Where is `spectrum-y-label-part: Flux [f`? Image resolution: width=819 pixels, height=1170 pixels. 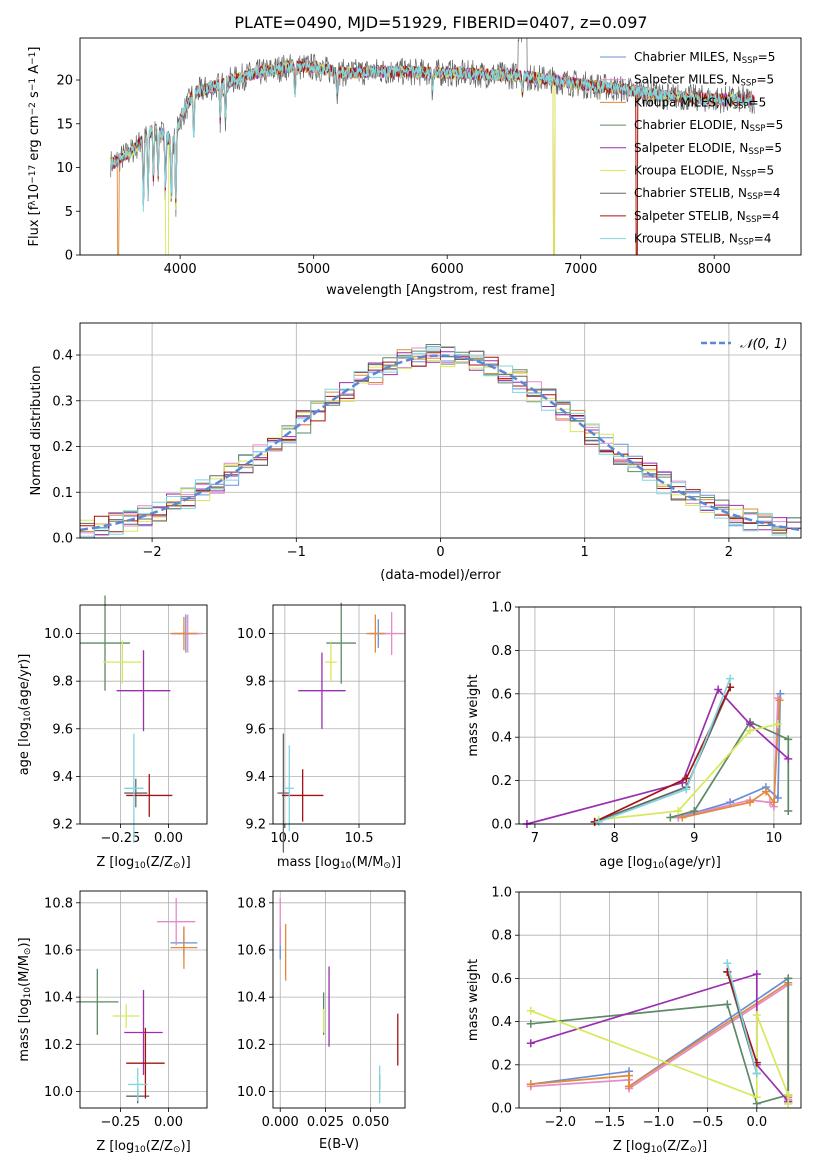
spectrum-y-label-part: Flux [f is located at coordinates (34, 225).